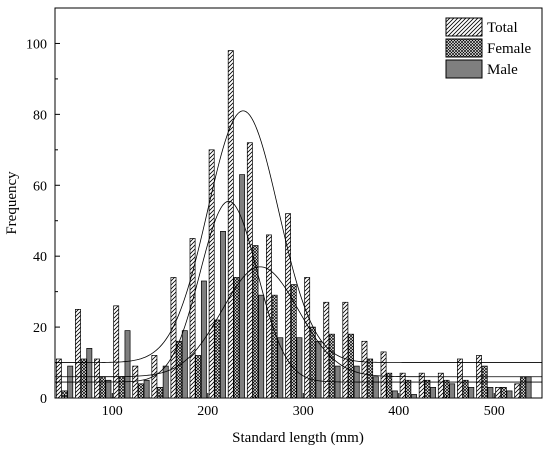  I want to click on y-tick-label-80: 80, so click(40, 115).